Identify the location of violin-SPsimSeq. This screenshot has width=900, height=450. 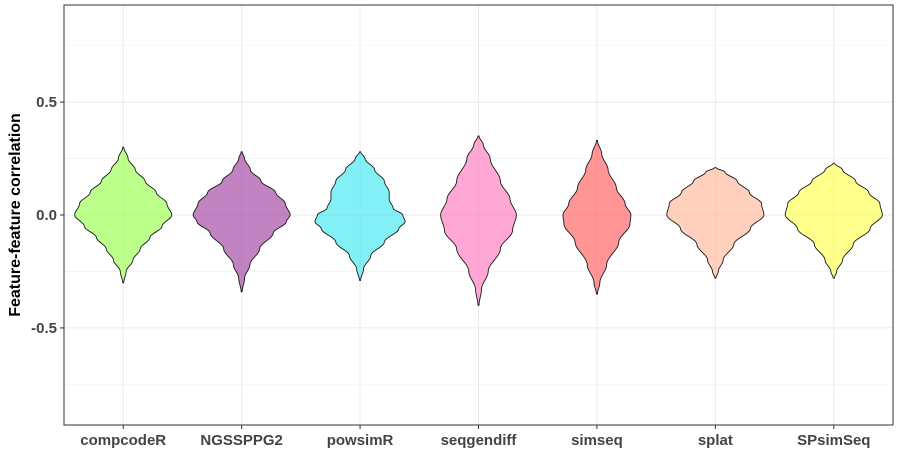
(833, 220).